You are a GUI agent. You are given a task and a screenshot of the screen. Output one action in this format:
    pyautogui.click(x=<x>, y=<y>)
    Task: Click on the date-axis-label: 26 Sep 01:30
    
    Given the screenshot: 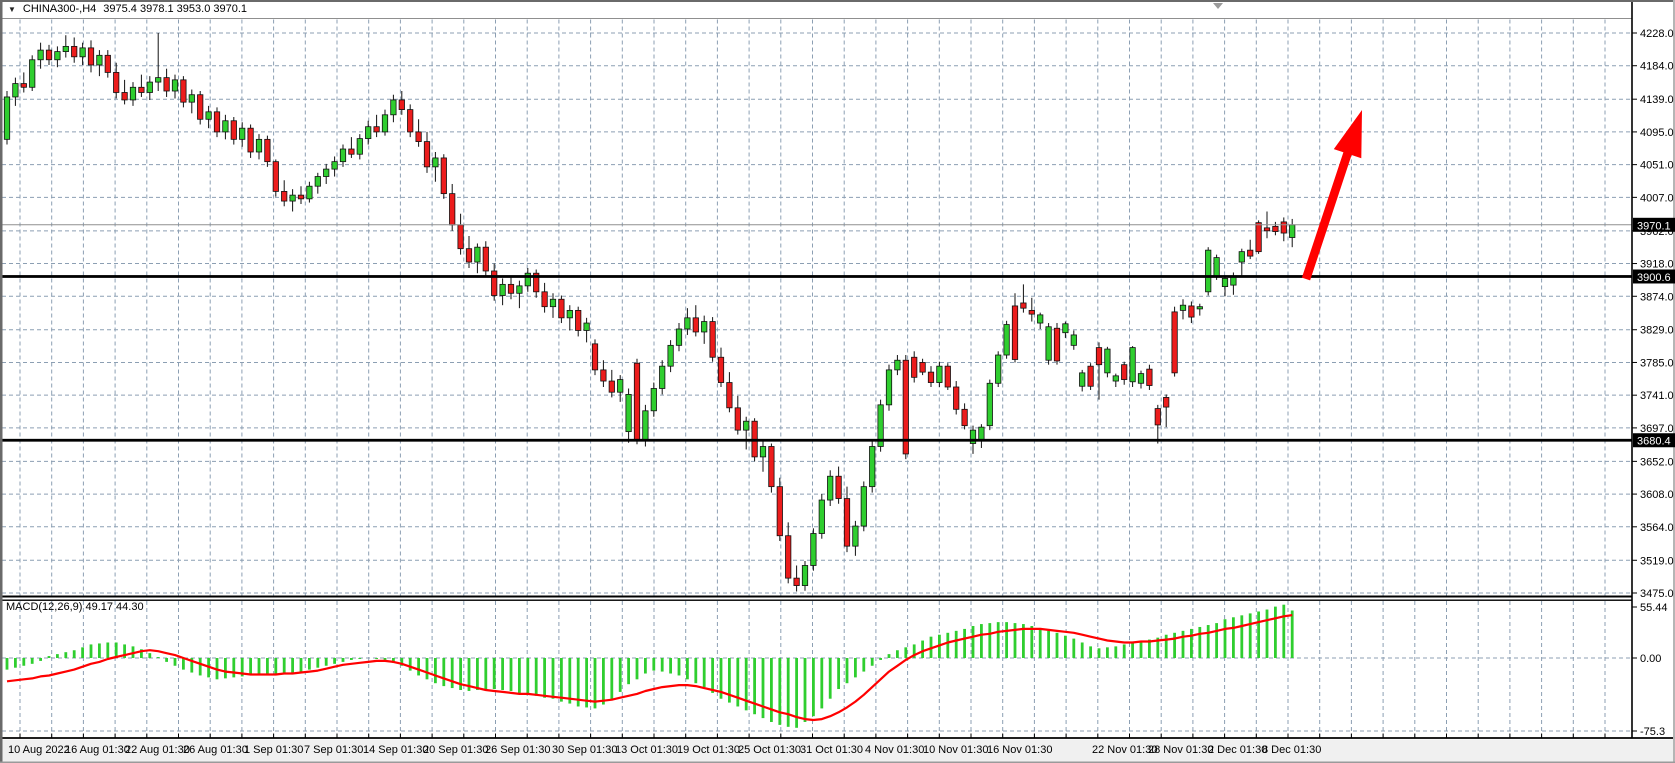 What is the action you would take?
    pyautogui.click(x=517, y=750)
    